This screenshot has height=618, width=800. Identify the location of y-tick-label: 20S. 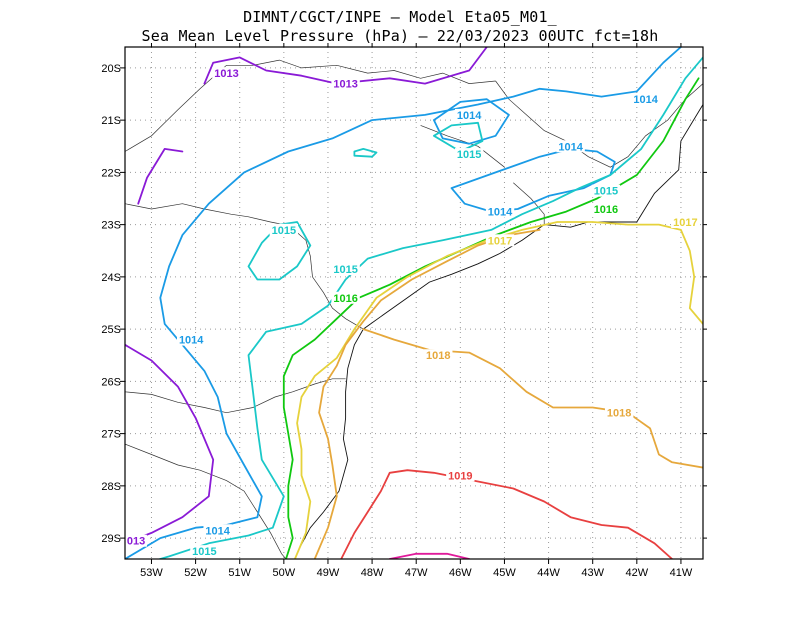
(111, 69).